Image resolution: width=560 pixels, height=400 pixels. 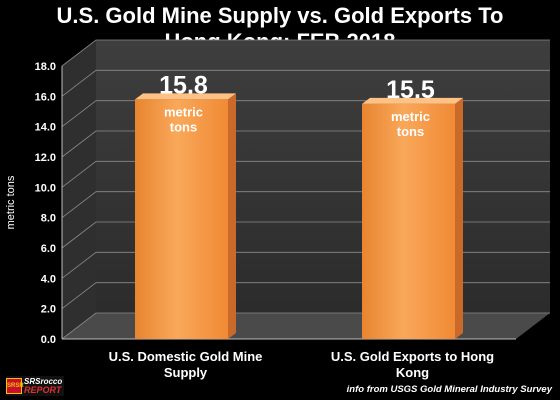 I want to click on y-tick-label: 2.0, so click(x=48, y=310).